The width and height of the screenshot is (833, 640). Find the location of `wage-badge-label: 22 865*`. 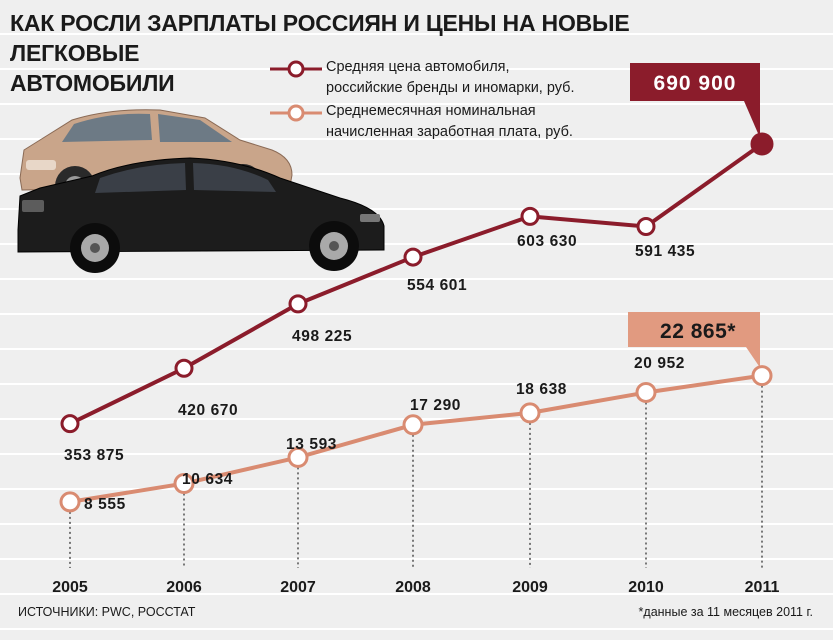

wage-badge-label: 22 865* is located at coordinates (698, 331).